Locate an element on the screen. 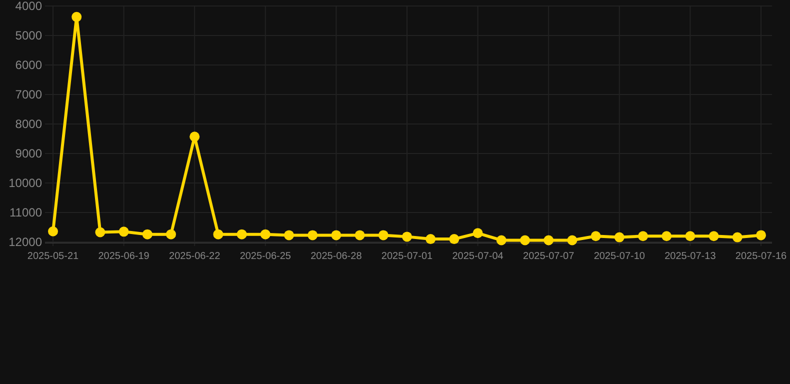 The image size is (790, 384). x-tick-label: 2025-07-10 is located at coordinates (620, 256).